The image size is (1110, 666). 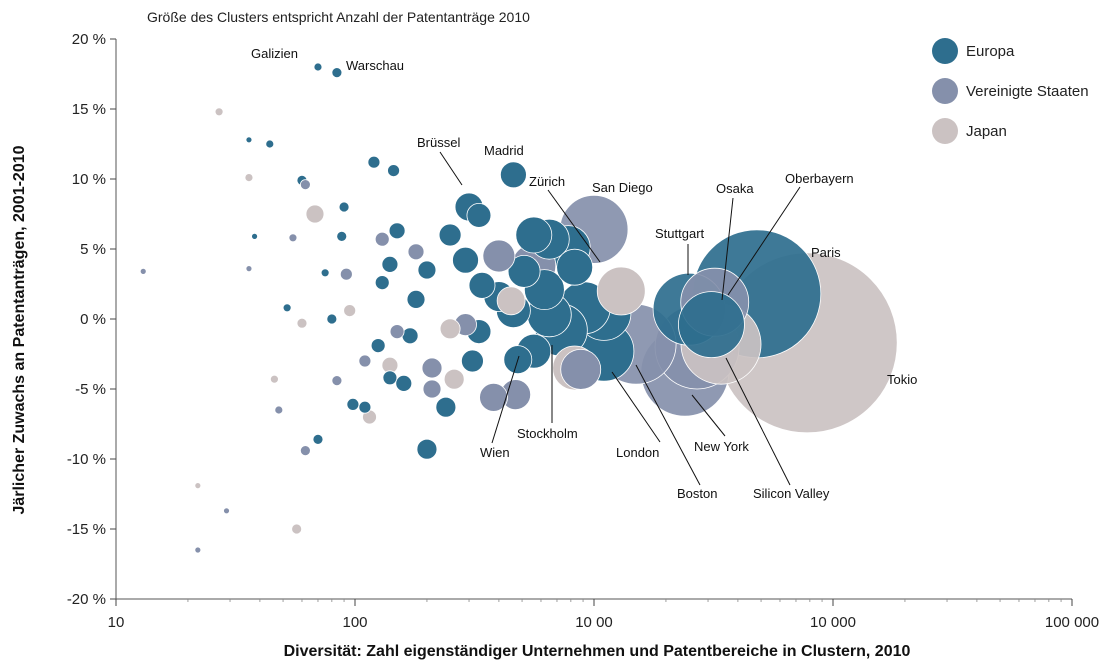 What do you see at coordinates (1072, 622) in the screenshot?
I see `x-tick-label: 100 000` at bounding box center [1072, 622].